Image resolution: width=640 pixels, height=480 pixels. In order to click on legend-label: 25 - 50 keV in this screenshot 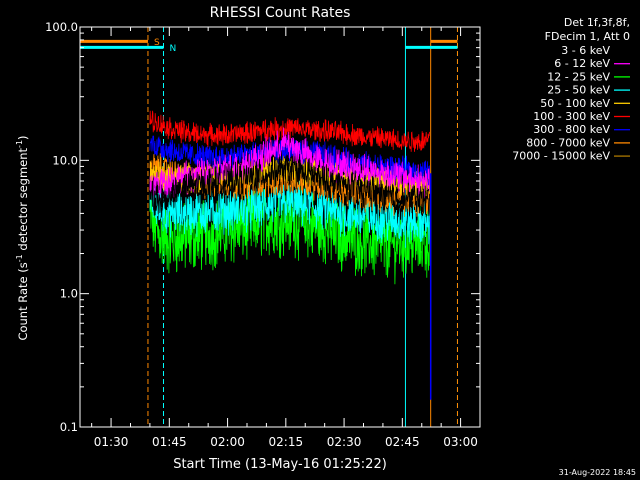, I will do `click(578, 90)`.